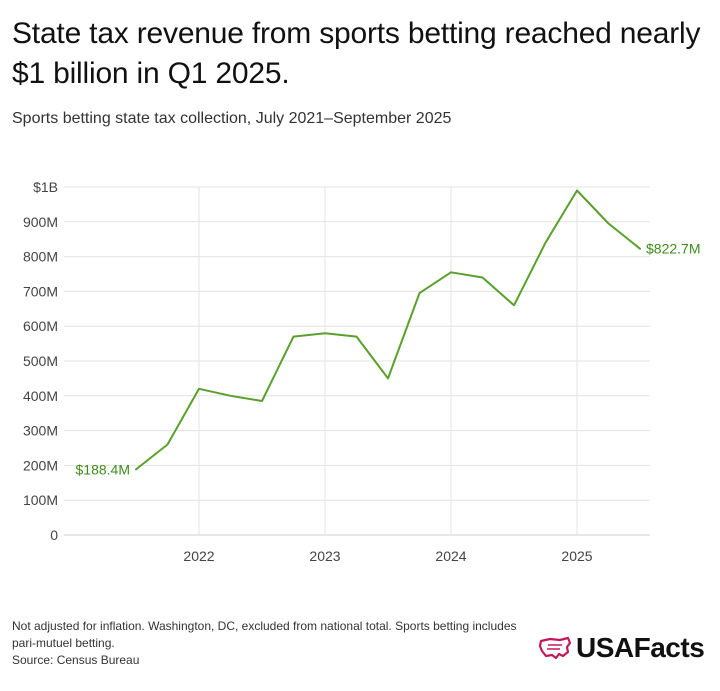 Image resolution: width=720 pixels, height=691 pixels. What do you see at coordinates (40, 257) in the screenshot?
I see `y-tick-label: 800M` at bounding box center [40, 257].